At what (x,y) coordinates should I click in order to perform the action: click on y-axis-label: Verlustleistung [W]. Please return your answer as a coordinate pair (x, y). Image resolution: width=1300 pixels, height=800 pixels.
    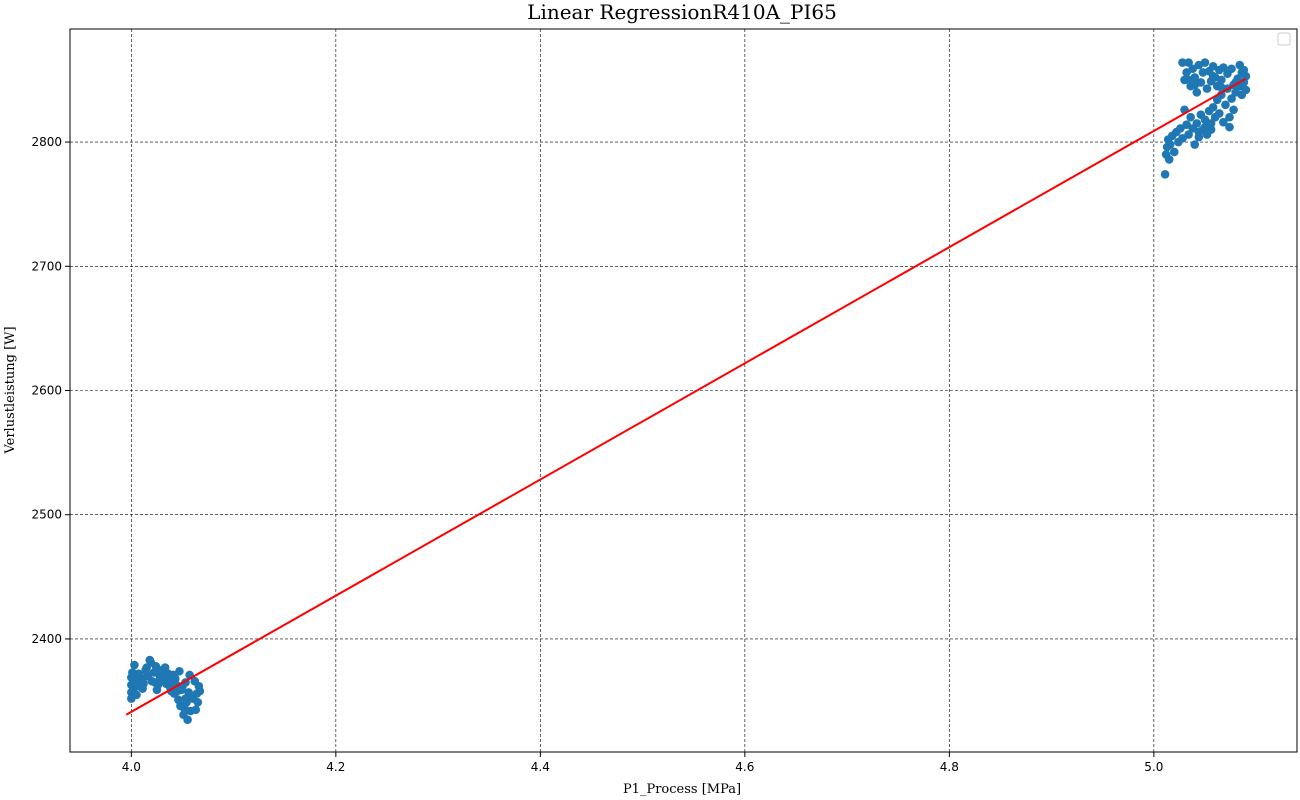
    Looking at the image, I should click on (10, 390).